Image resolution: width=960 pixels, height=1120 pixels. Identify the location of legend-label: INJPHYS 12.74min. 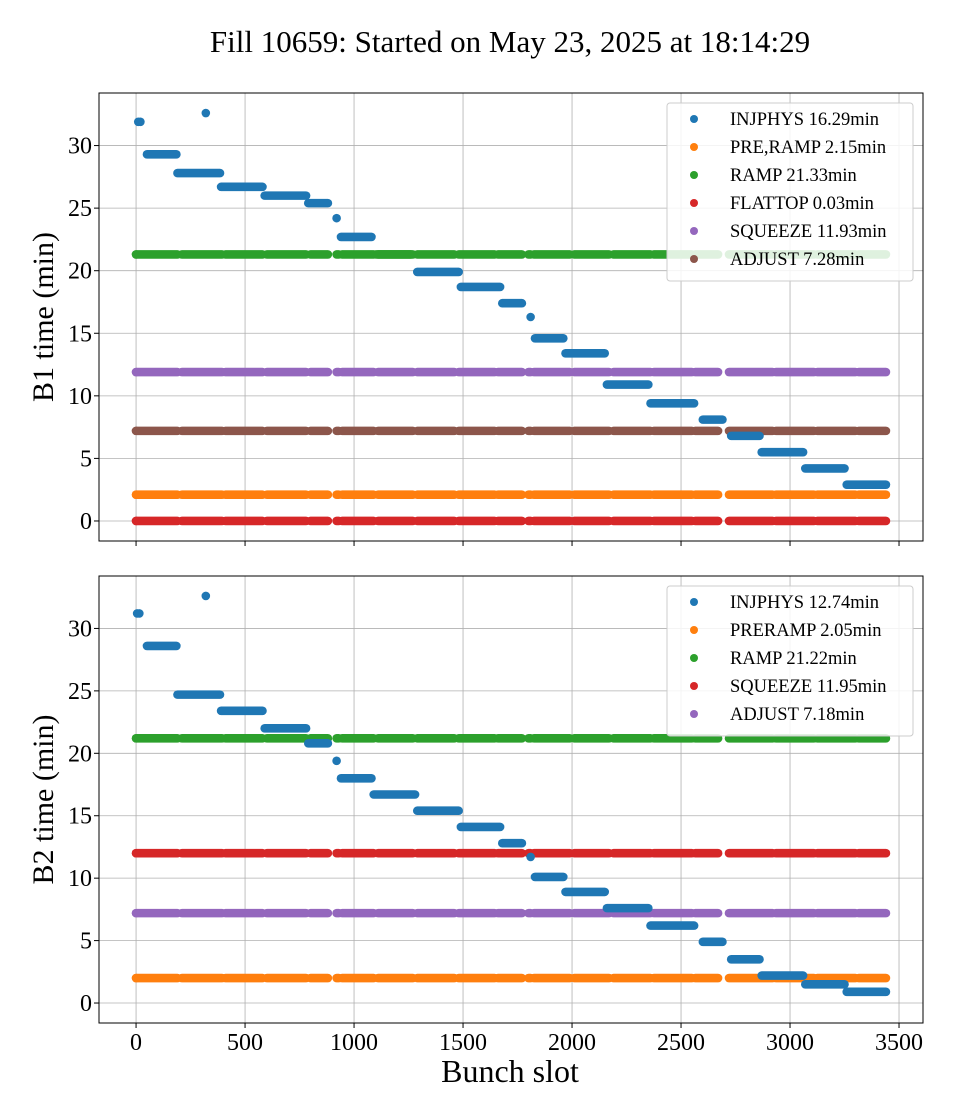
(804, 603).